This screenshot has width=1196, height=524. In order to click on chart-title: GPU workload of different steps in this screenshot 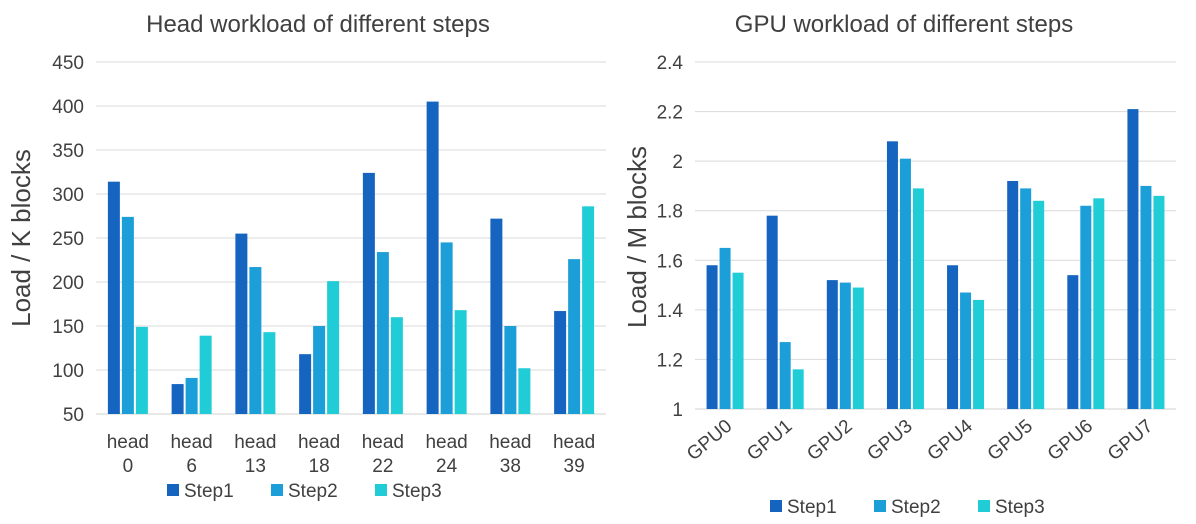, I will do `click(904, 24)`.